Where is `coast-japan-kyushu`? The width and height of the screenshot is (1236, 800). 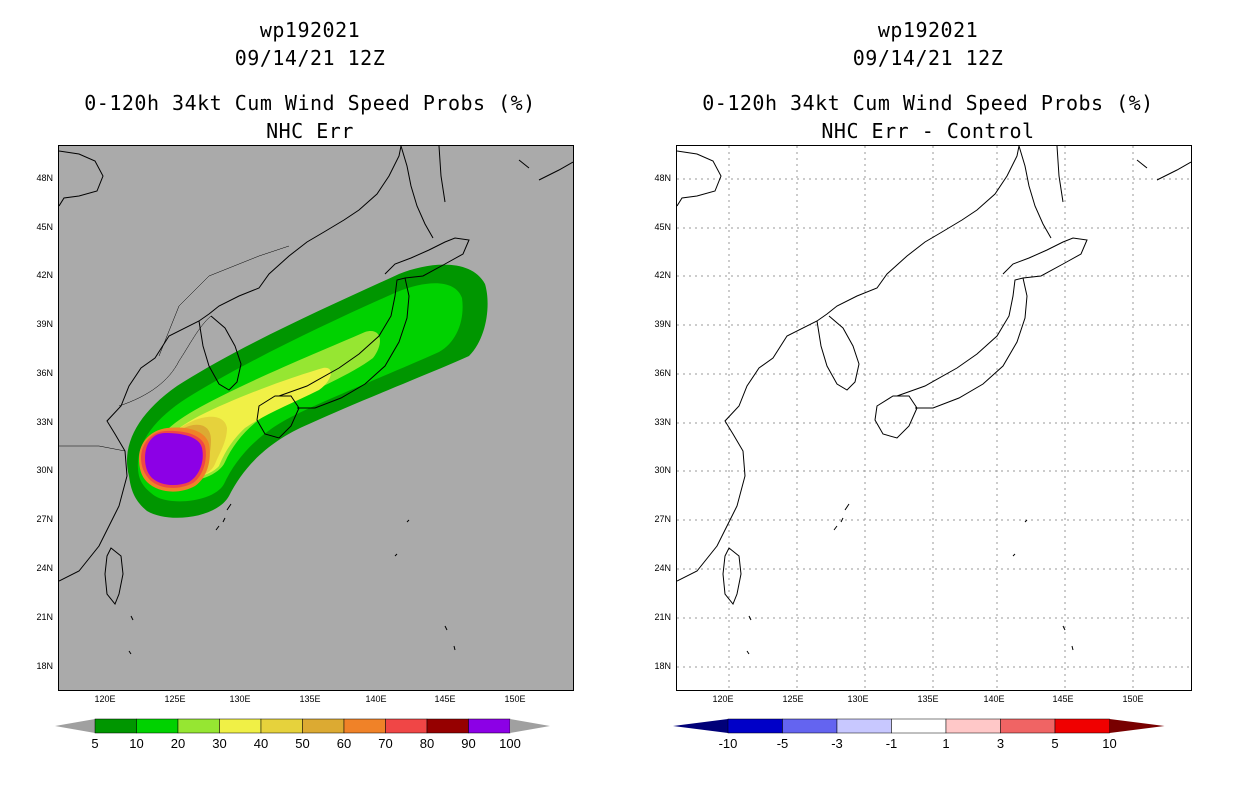
coast-japan-kyushu is located at coordinates (896, 417).